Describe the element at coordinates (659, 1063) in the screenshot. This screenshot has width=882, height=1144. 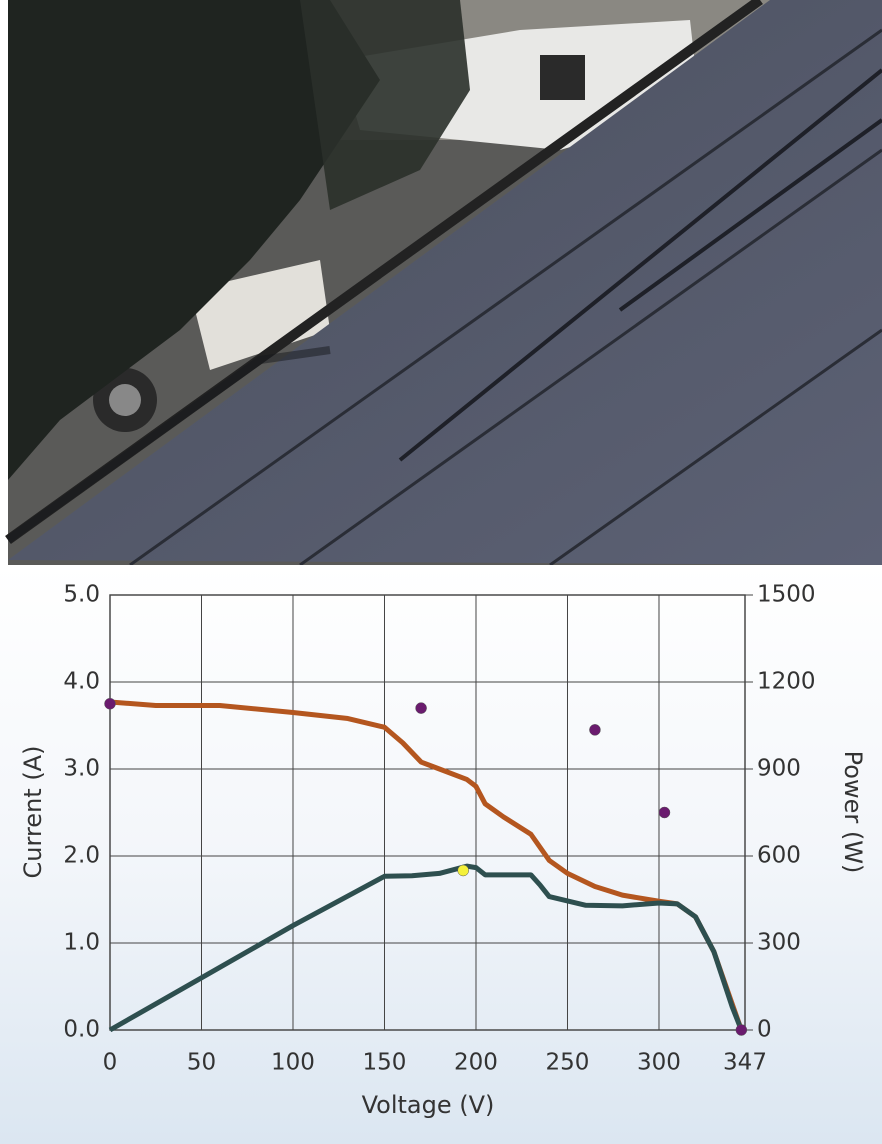
I see `x-tick-label: 300` at that location.